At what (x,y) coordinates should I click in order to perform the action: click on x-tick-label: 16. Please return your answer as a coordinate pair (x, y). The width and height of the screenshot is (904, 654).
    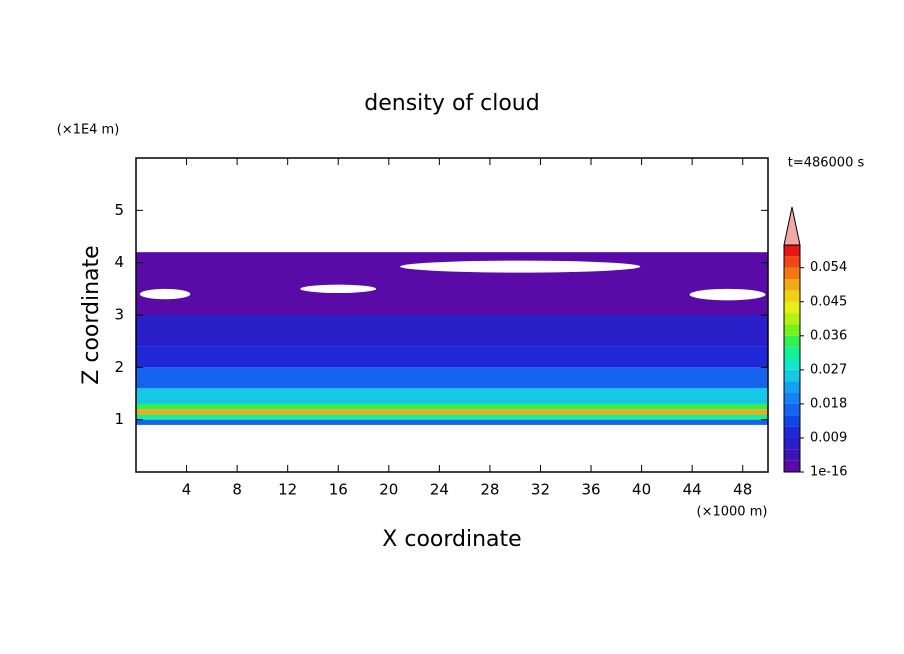
    Looking at the image, I should click on (338, 490).